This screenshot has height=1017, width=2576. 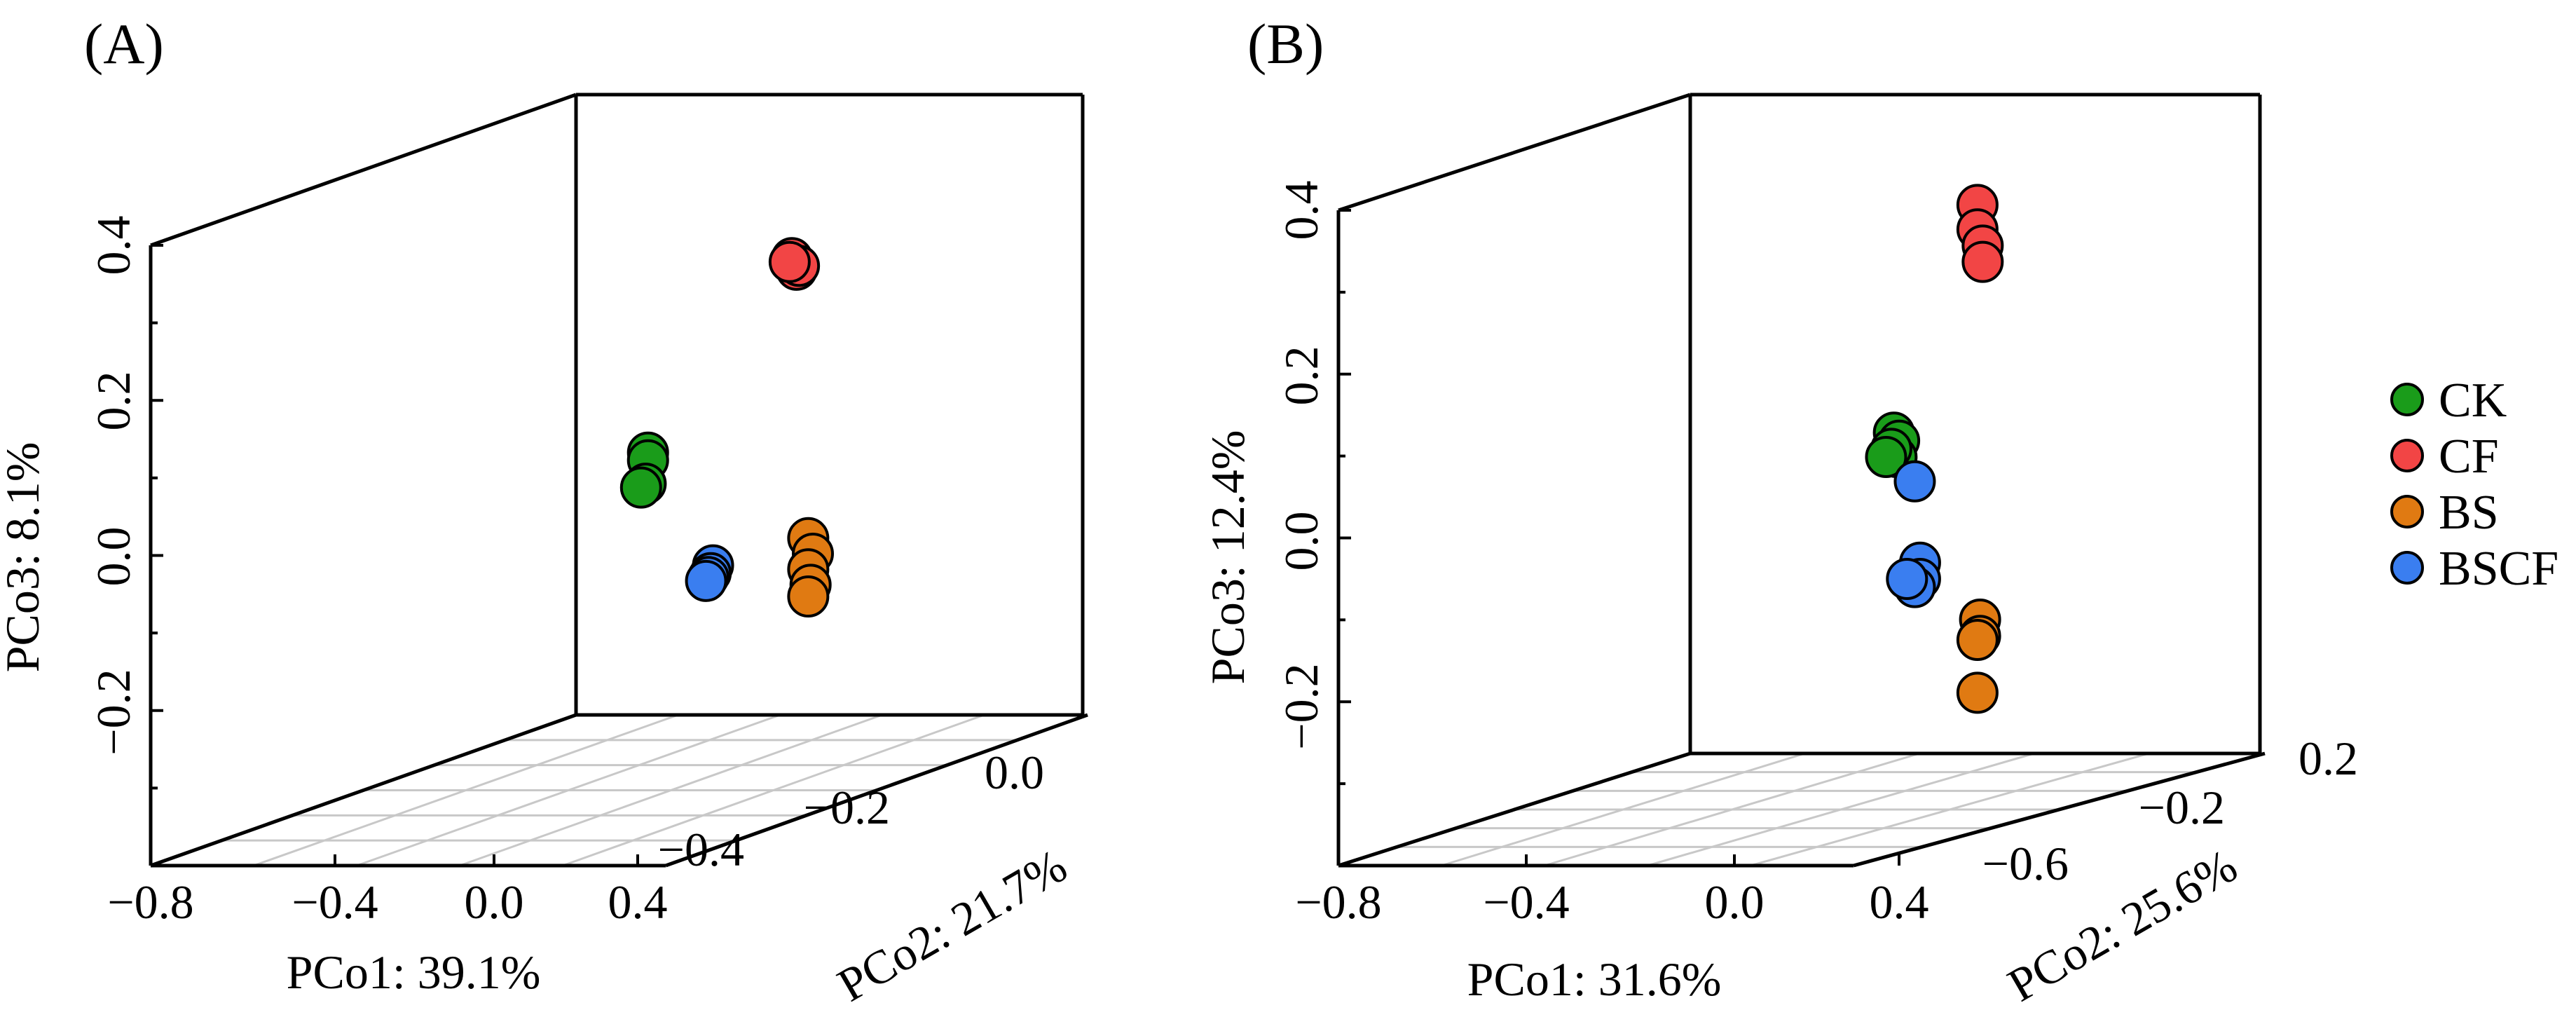 What do you see at coordinates (2469, 513) in the screenshot?
I see `legend-label: BS` at bounding box center [2469, 513].